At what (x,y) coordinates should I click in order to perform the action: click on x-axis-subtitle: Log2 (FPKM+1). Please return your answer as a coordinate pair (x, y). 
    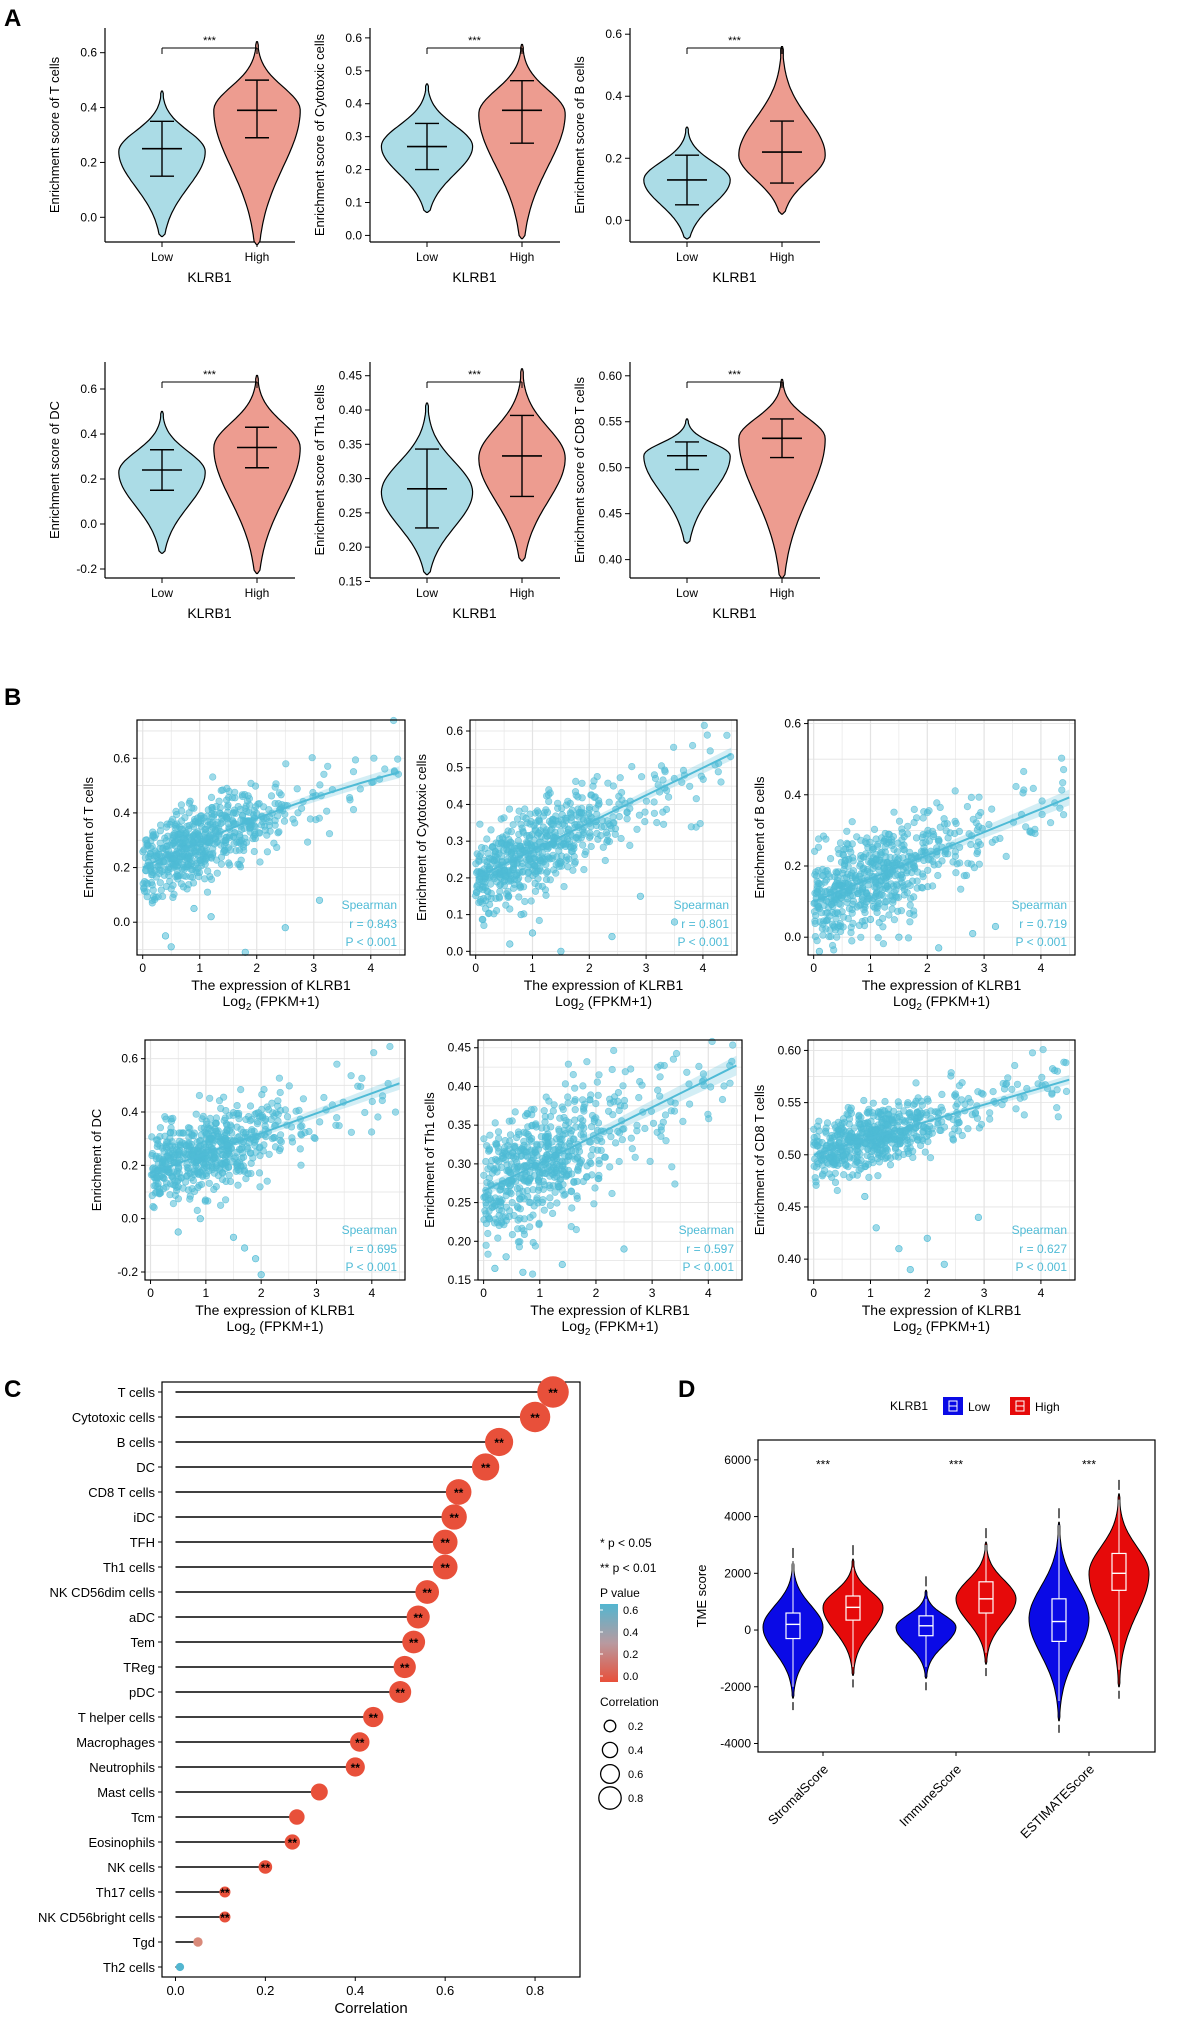
    Looking at the image, I should click on (275, 1328).